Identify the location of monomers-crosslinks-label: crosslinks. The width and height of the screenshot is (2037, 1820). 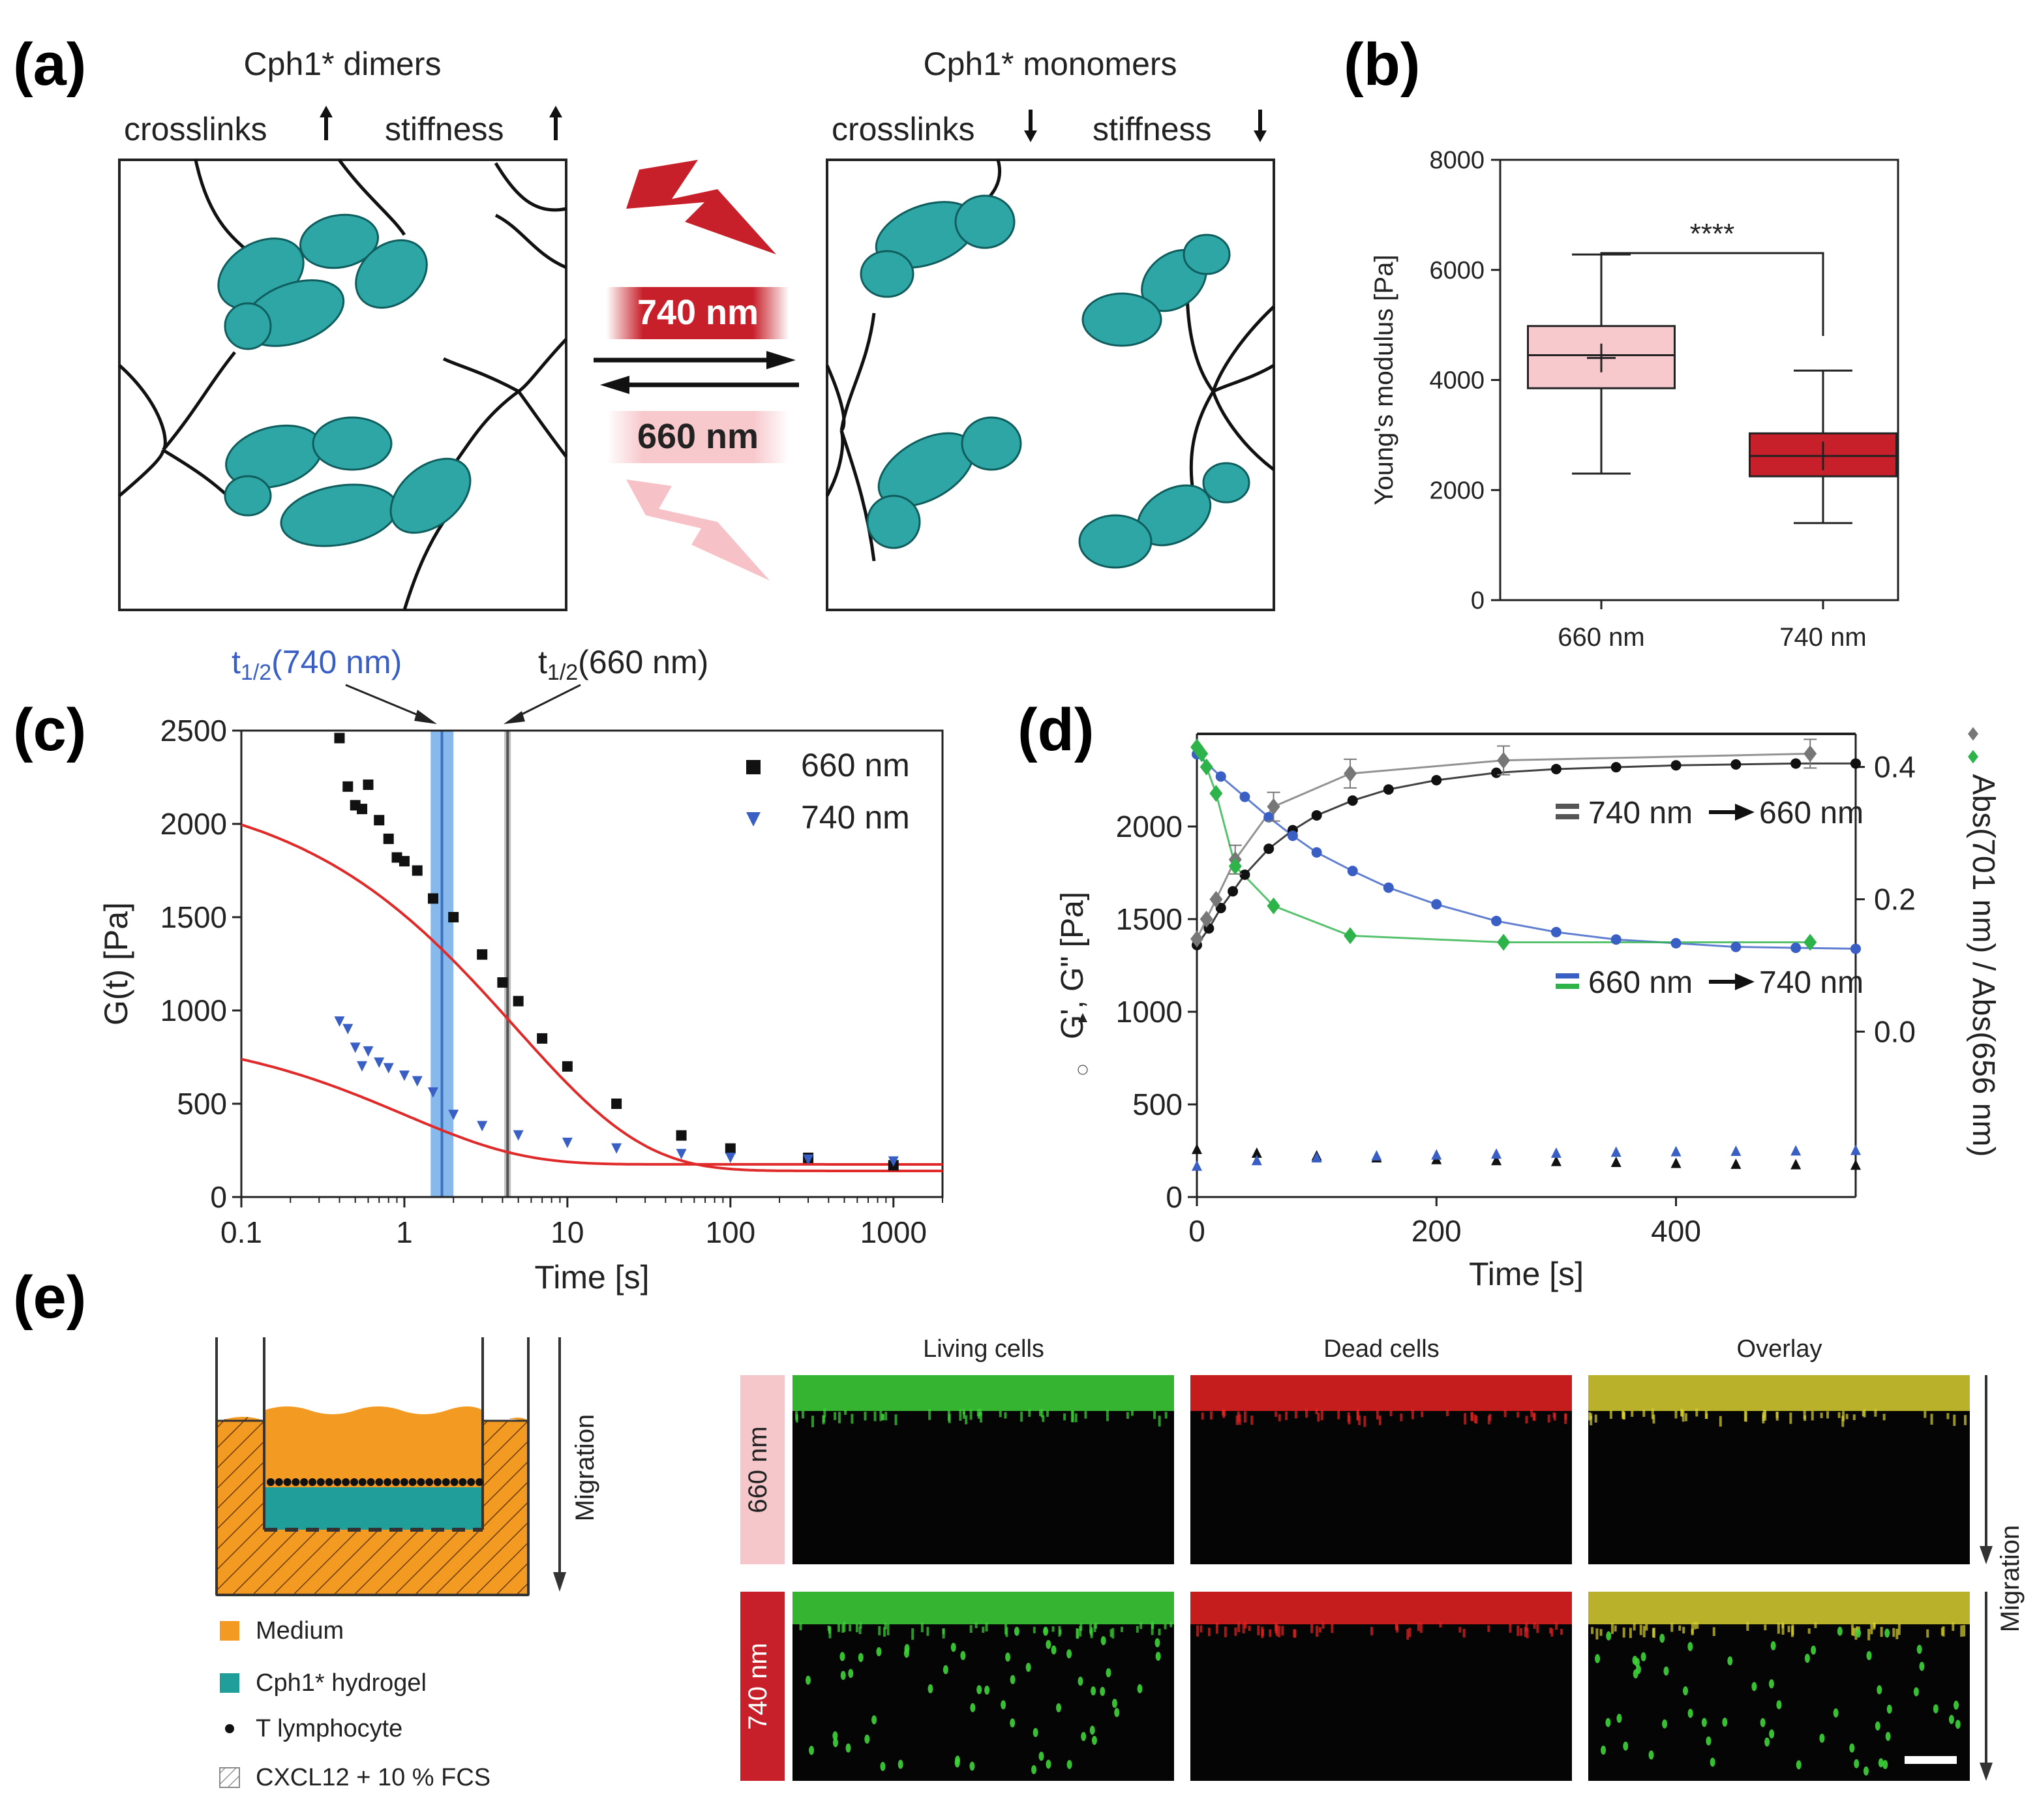
(903, 129).